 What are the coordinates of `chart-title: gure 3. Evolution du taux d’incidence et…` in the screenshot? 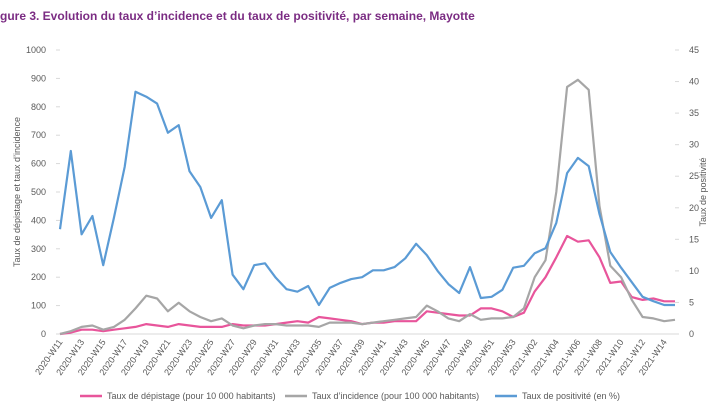 It's located at (237, 16).